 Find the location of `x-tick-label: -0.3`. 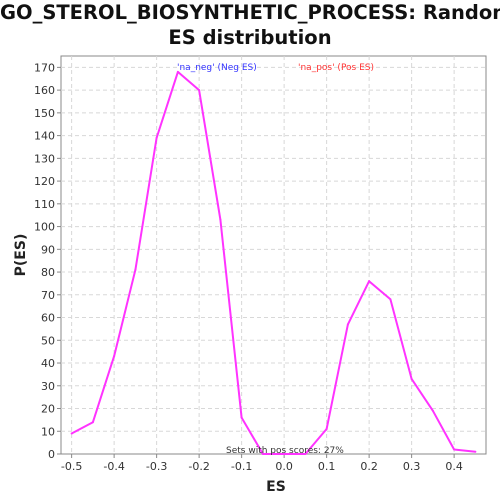

x-tick-label: -0.3 is located at coordinates (156, 466).